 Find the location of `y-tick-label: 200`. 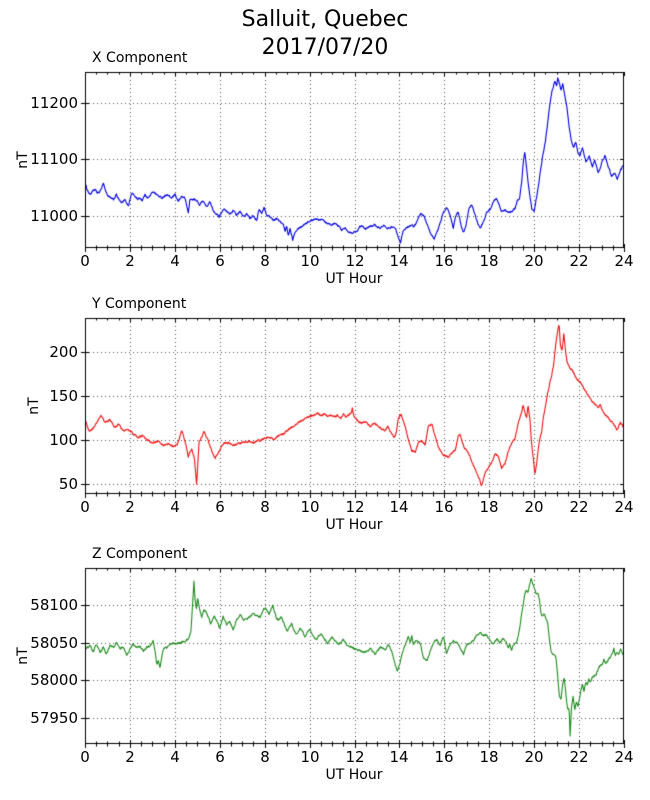

y-tick-label: 200 is located at coordinates (63, 352).